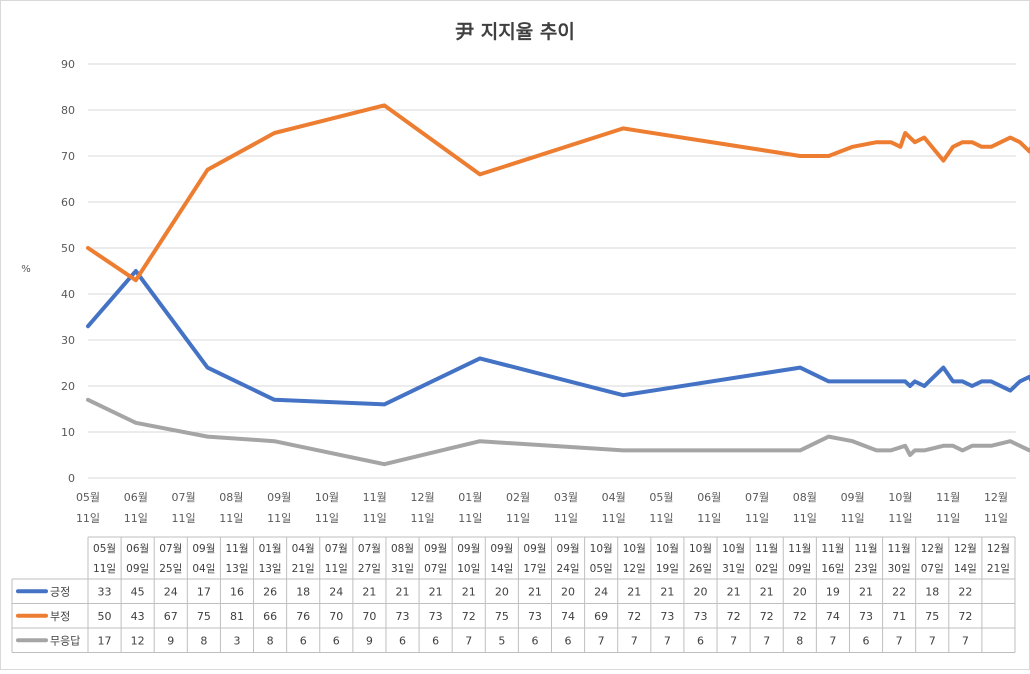 Image resolution: width=1030 pixels, height=674 pixels. What do you see at coordinates (68, 248) in the screenshot?
I see `y-tick-label: 50` at bounding box center [68, 248].